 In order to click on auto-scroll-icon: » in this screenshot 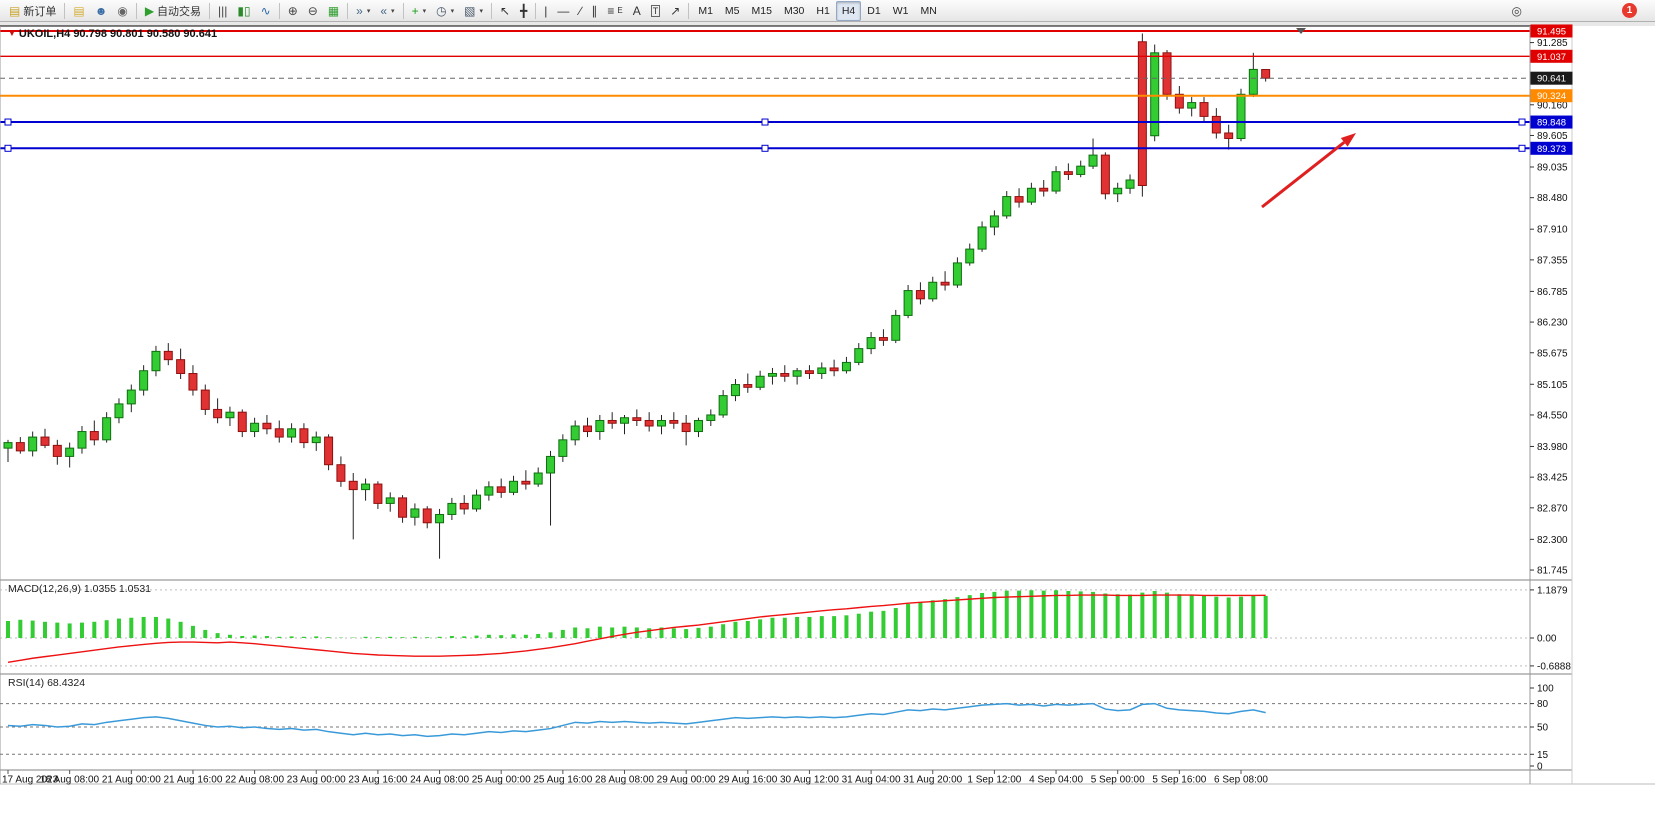, I will do `click(359, 10)`.